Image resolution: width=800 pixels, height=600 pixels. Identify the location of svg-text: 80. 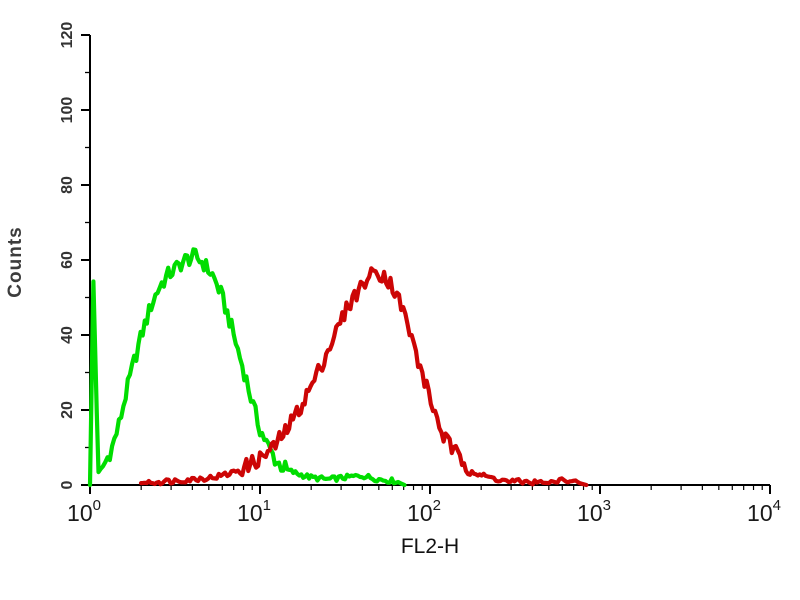
(67, 185).